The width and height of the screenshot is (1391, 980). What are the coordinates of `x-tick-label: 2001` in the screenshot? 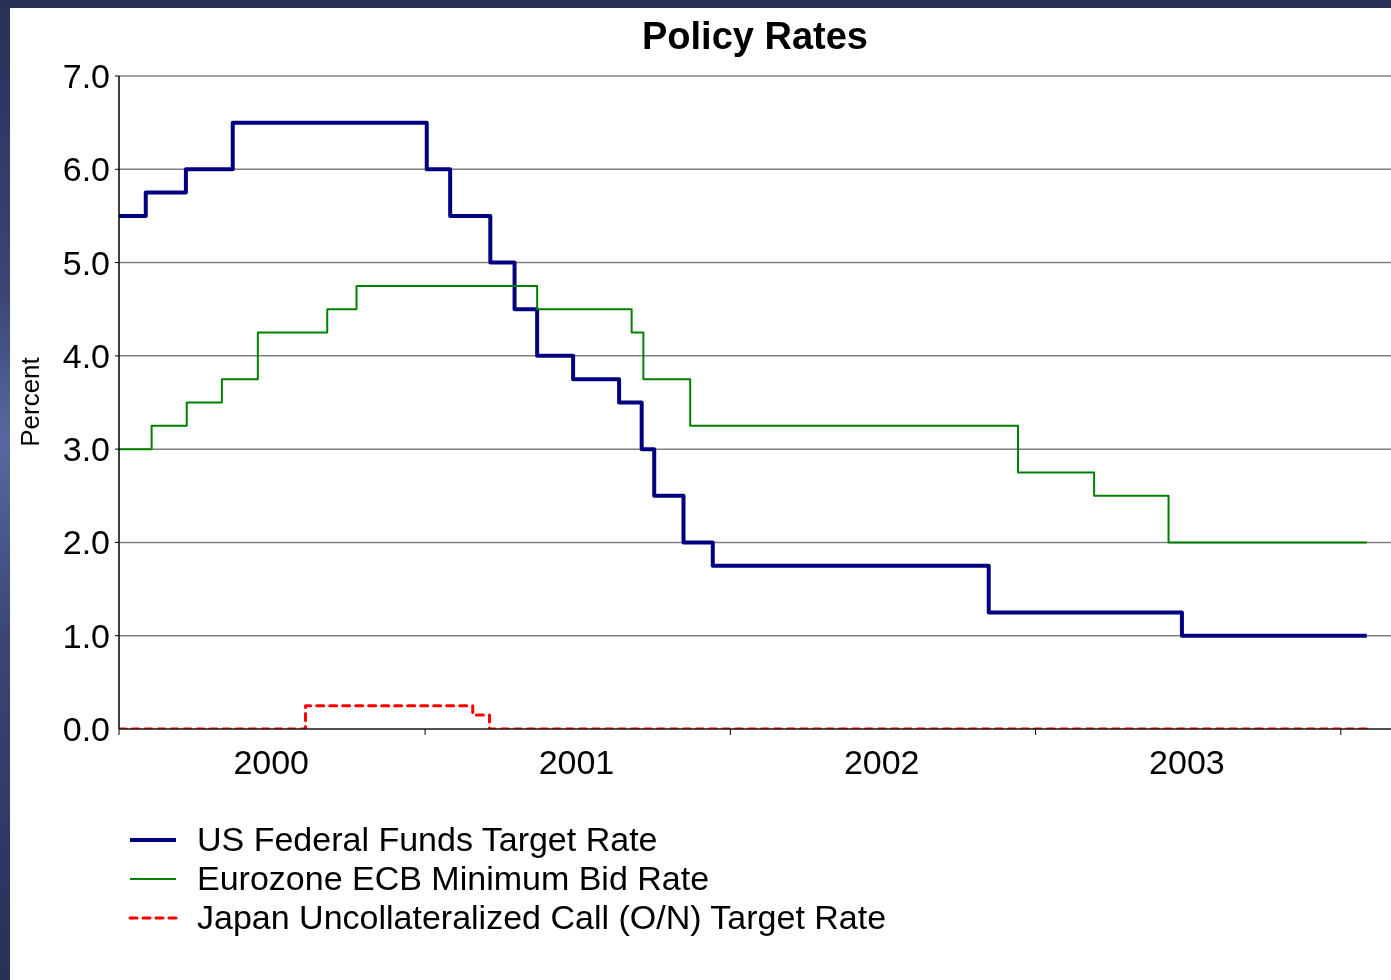 It's located at (576, 762).